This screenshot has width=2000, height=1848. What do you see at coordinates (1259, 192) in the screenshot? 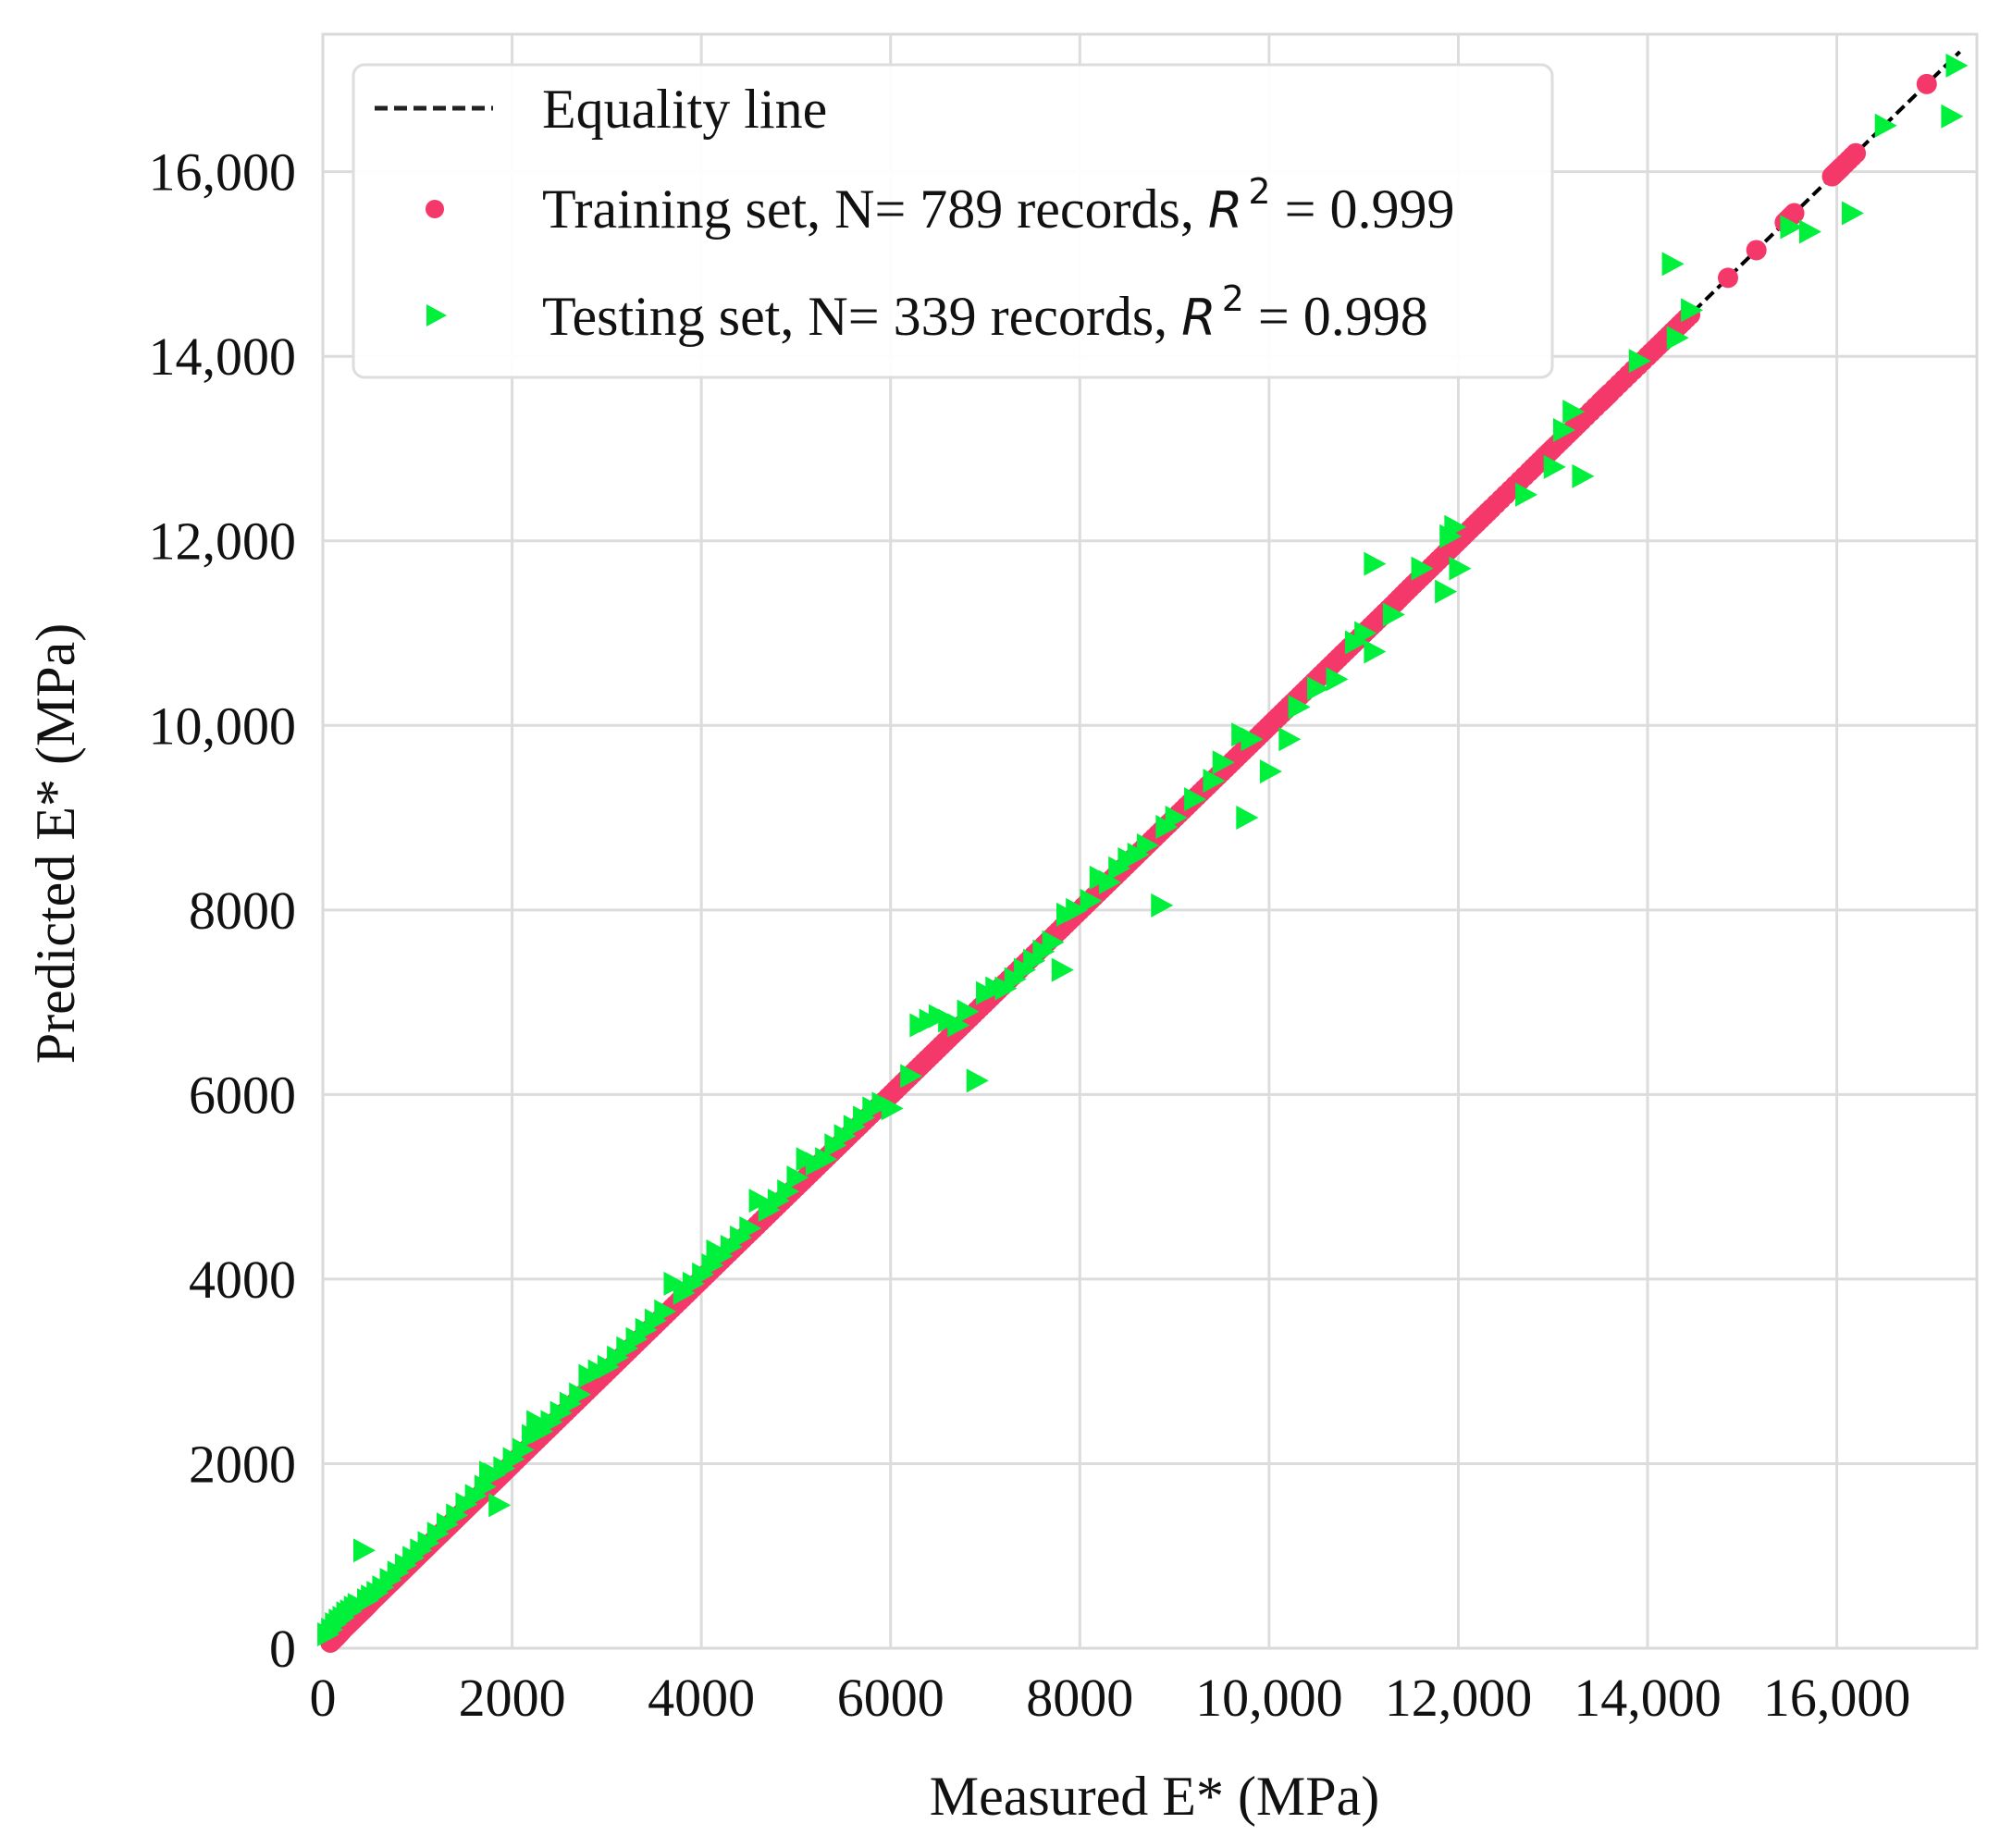
I see `legend-training-sup: 2` at bounding box center [1259, 192].